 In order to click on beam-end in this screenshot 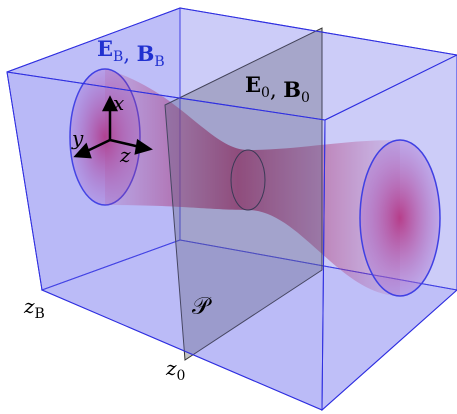, I will do `click(400, 218)`.